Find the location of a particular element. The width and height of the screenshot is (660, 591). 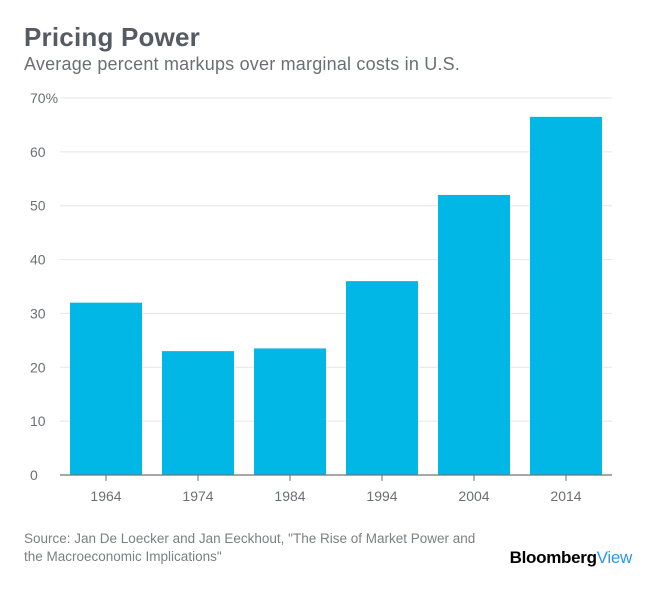

chart-title: Pricing Power is located at coordinates (112, 37).